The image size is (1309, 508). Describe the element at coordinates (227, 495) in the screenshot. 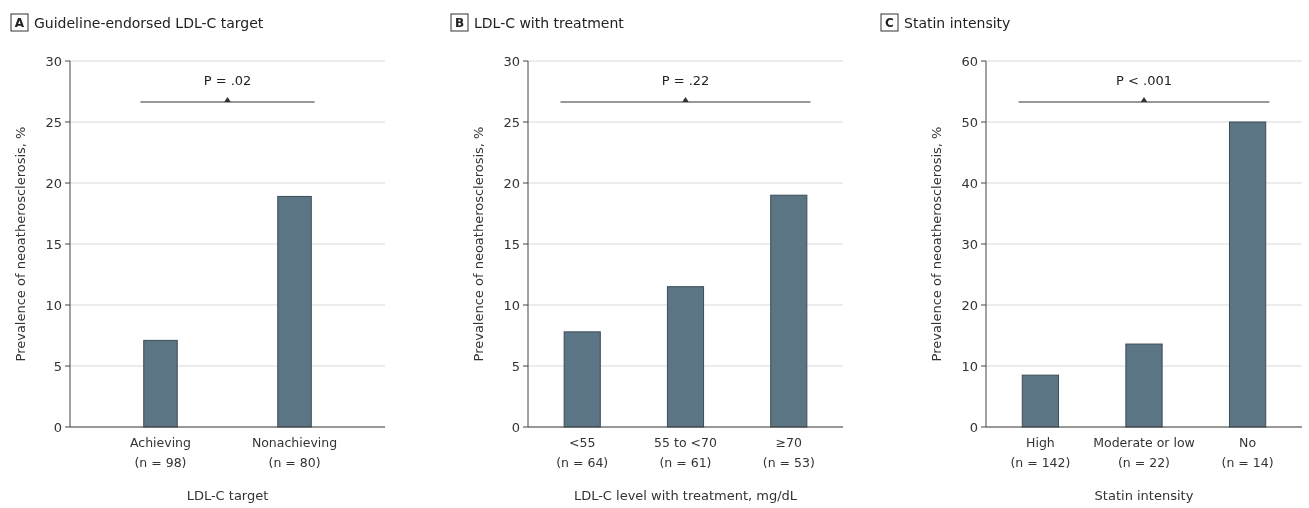

I see `x-axis-title: LDL-C target` at that location.